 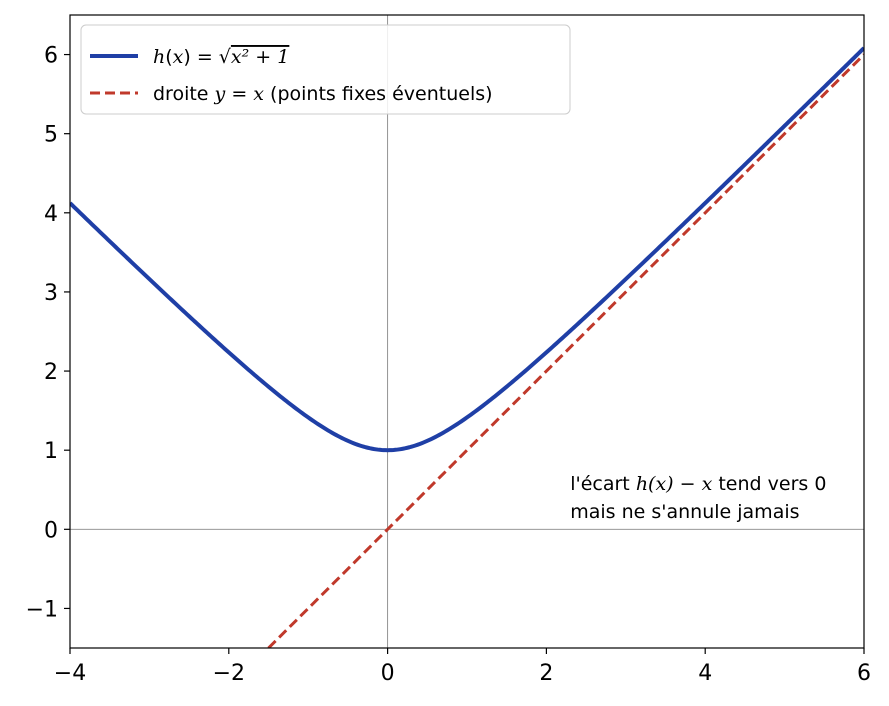 What do you see at coordinates (684, 512) in the screenshot?
I see `annotation-line-2: mais ne s'annule jamais` at bounding box center [684, 512].